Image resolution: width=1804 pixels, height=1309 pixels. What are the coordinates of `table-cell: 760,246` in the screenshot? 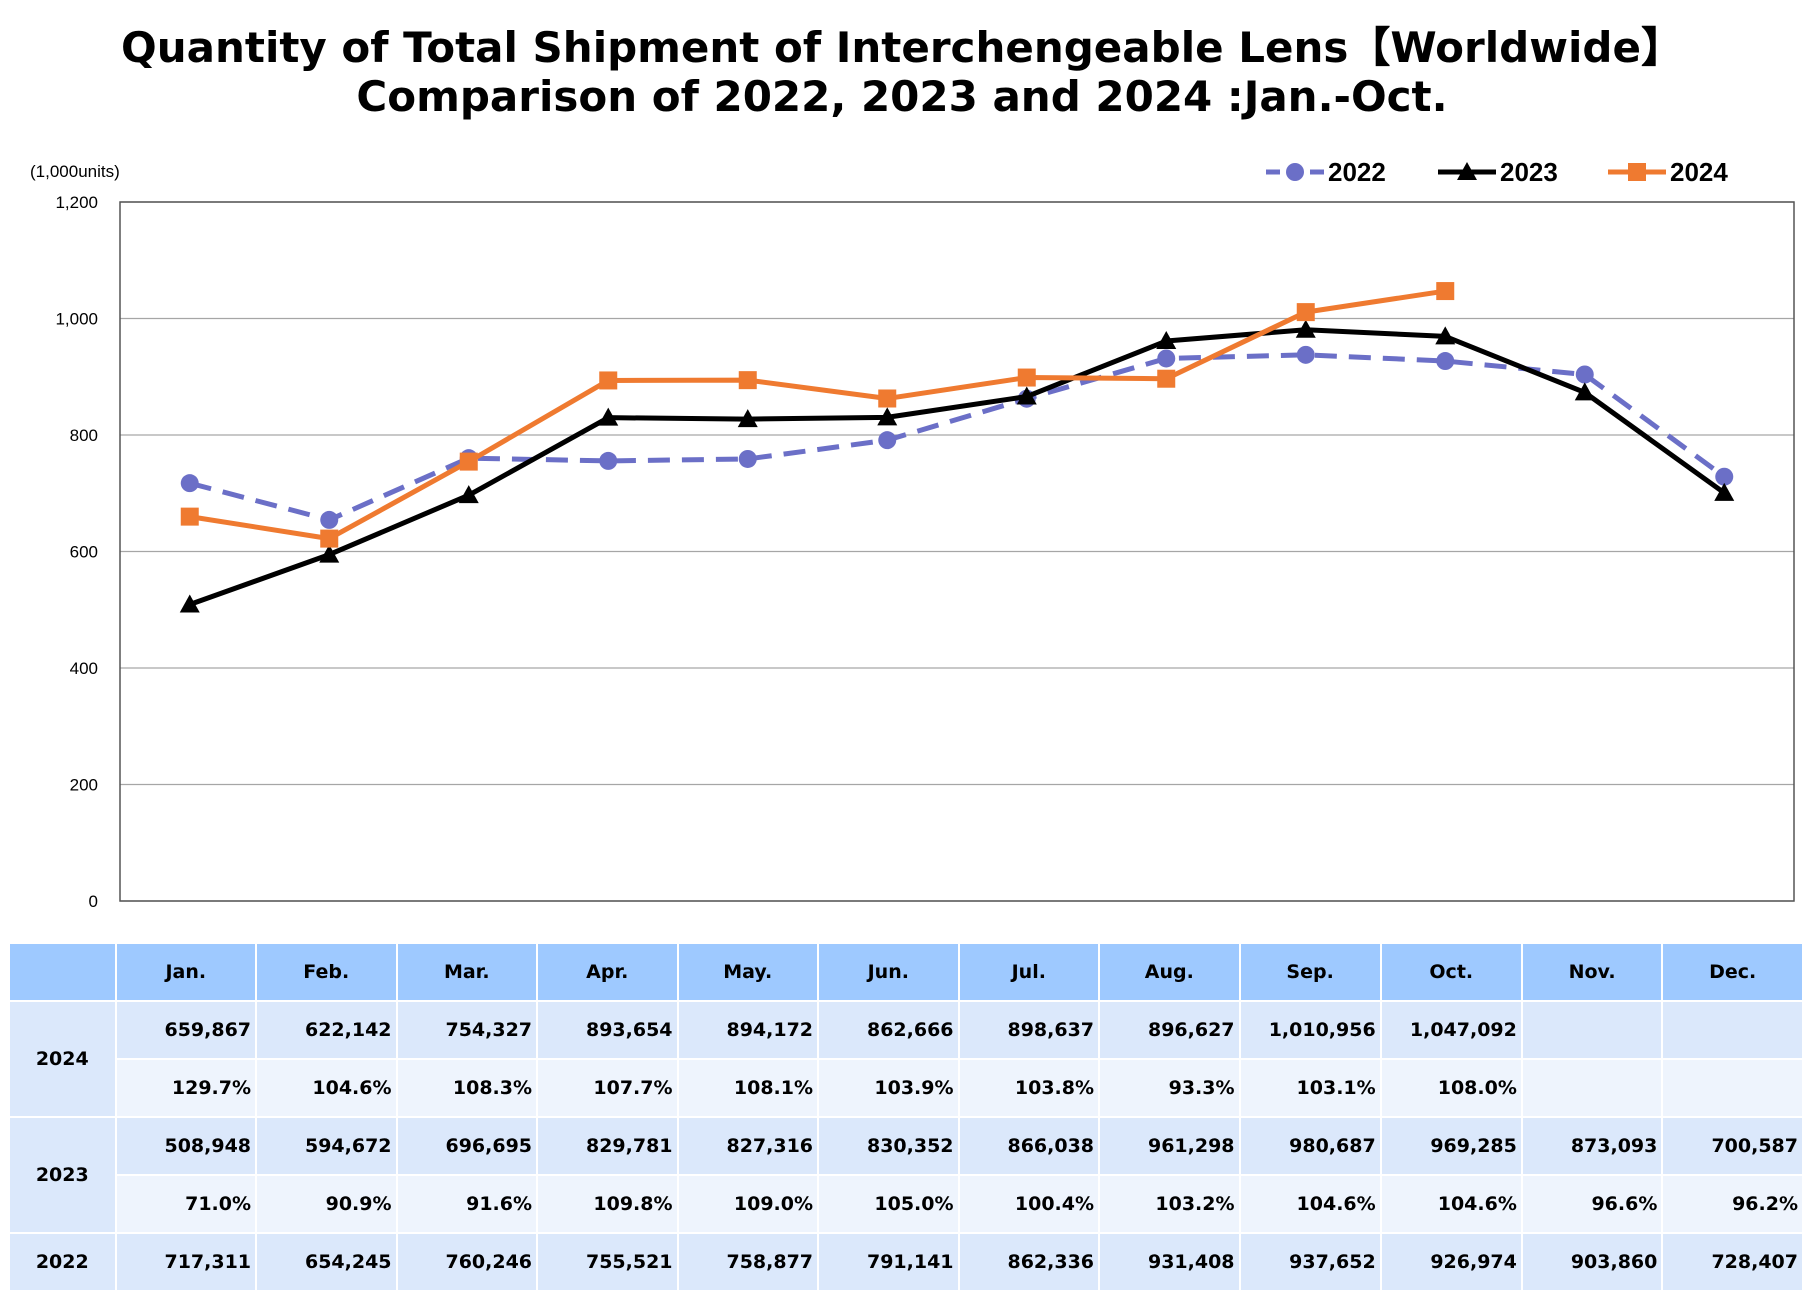 It's located at (467, 1262).